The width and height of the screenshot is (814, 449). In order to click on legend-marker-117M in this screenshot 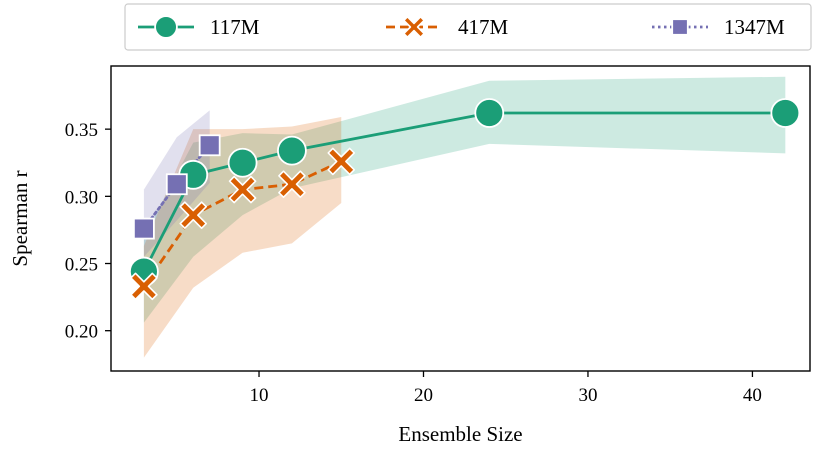, I will do `click(166, 27)`.